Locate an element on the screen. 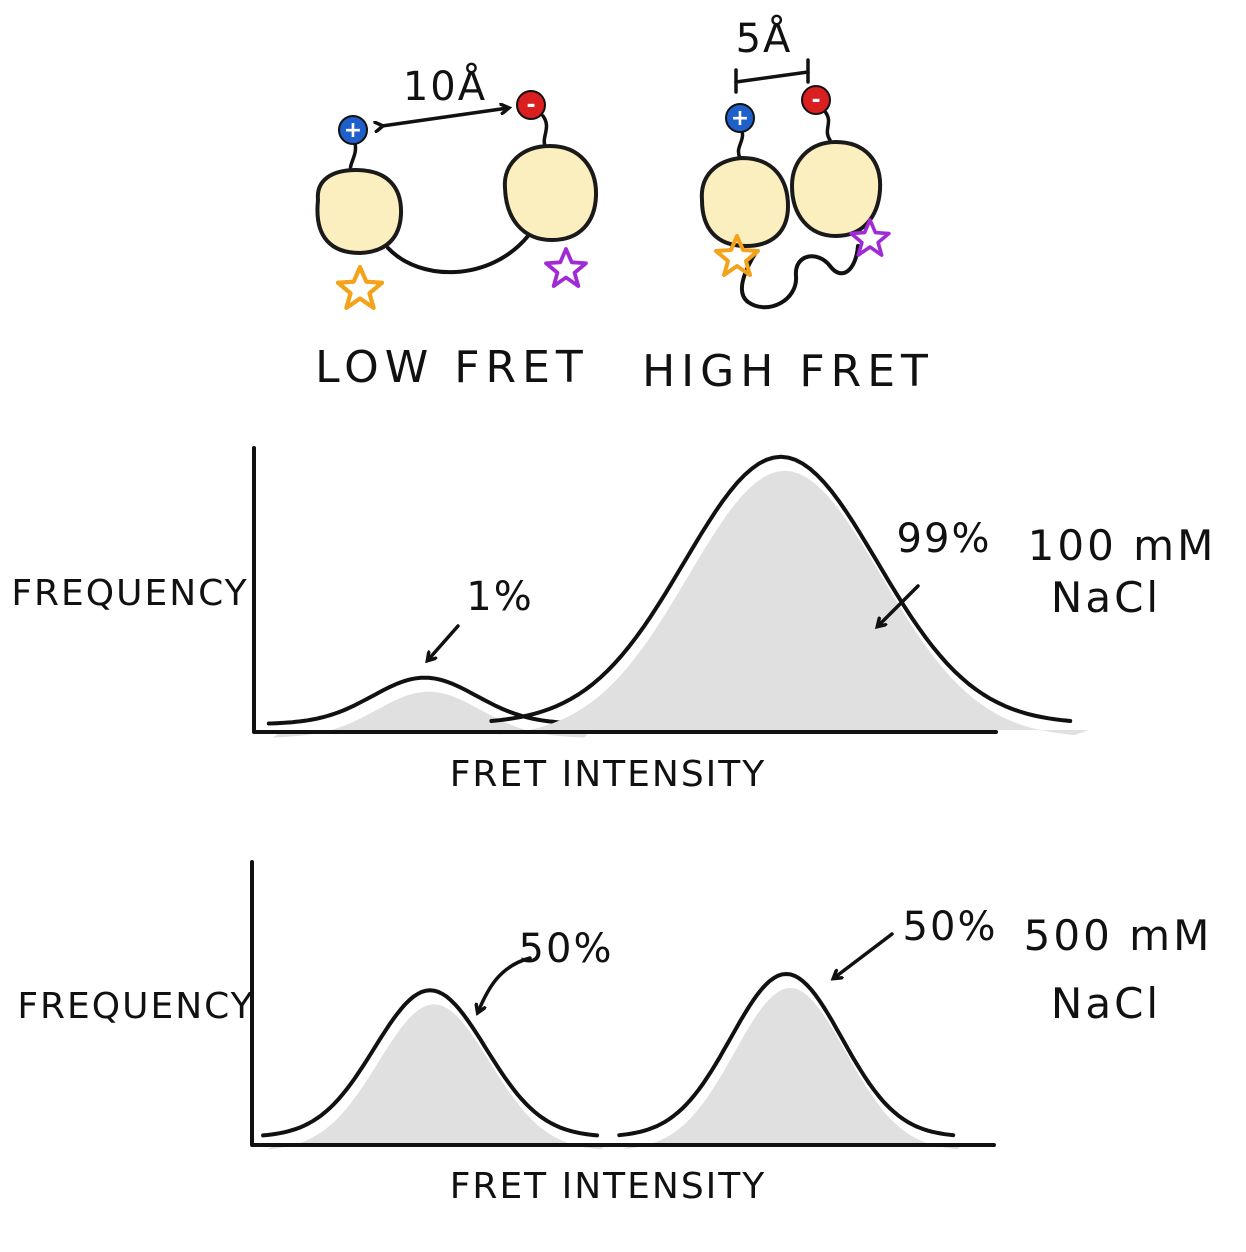 Image resolution: width=1246 pixels, height=1252 pixels. chart-1-peak-2-label: 99% is located at coordinates (944, 539).